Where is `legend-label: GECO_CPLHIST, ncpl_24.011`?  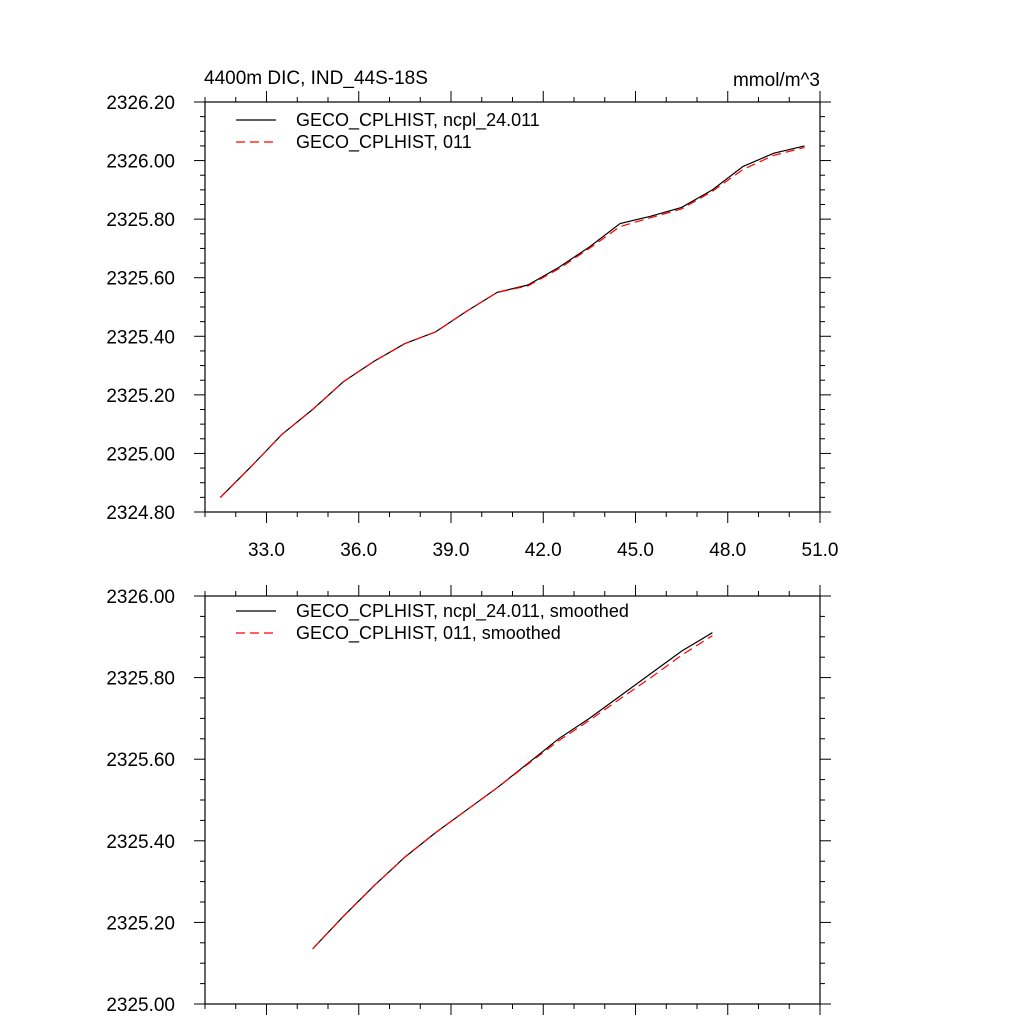 legend-label: GECO_CPLHIST, ncpl_24.011 is located at coordinates (418, 120).